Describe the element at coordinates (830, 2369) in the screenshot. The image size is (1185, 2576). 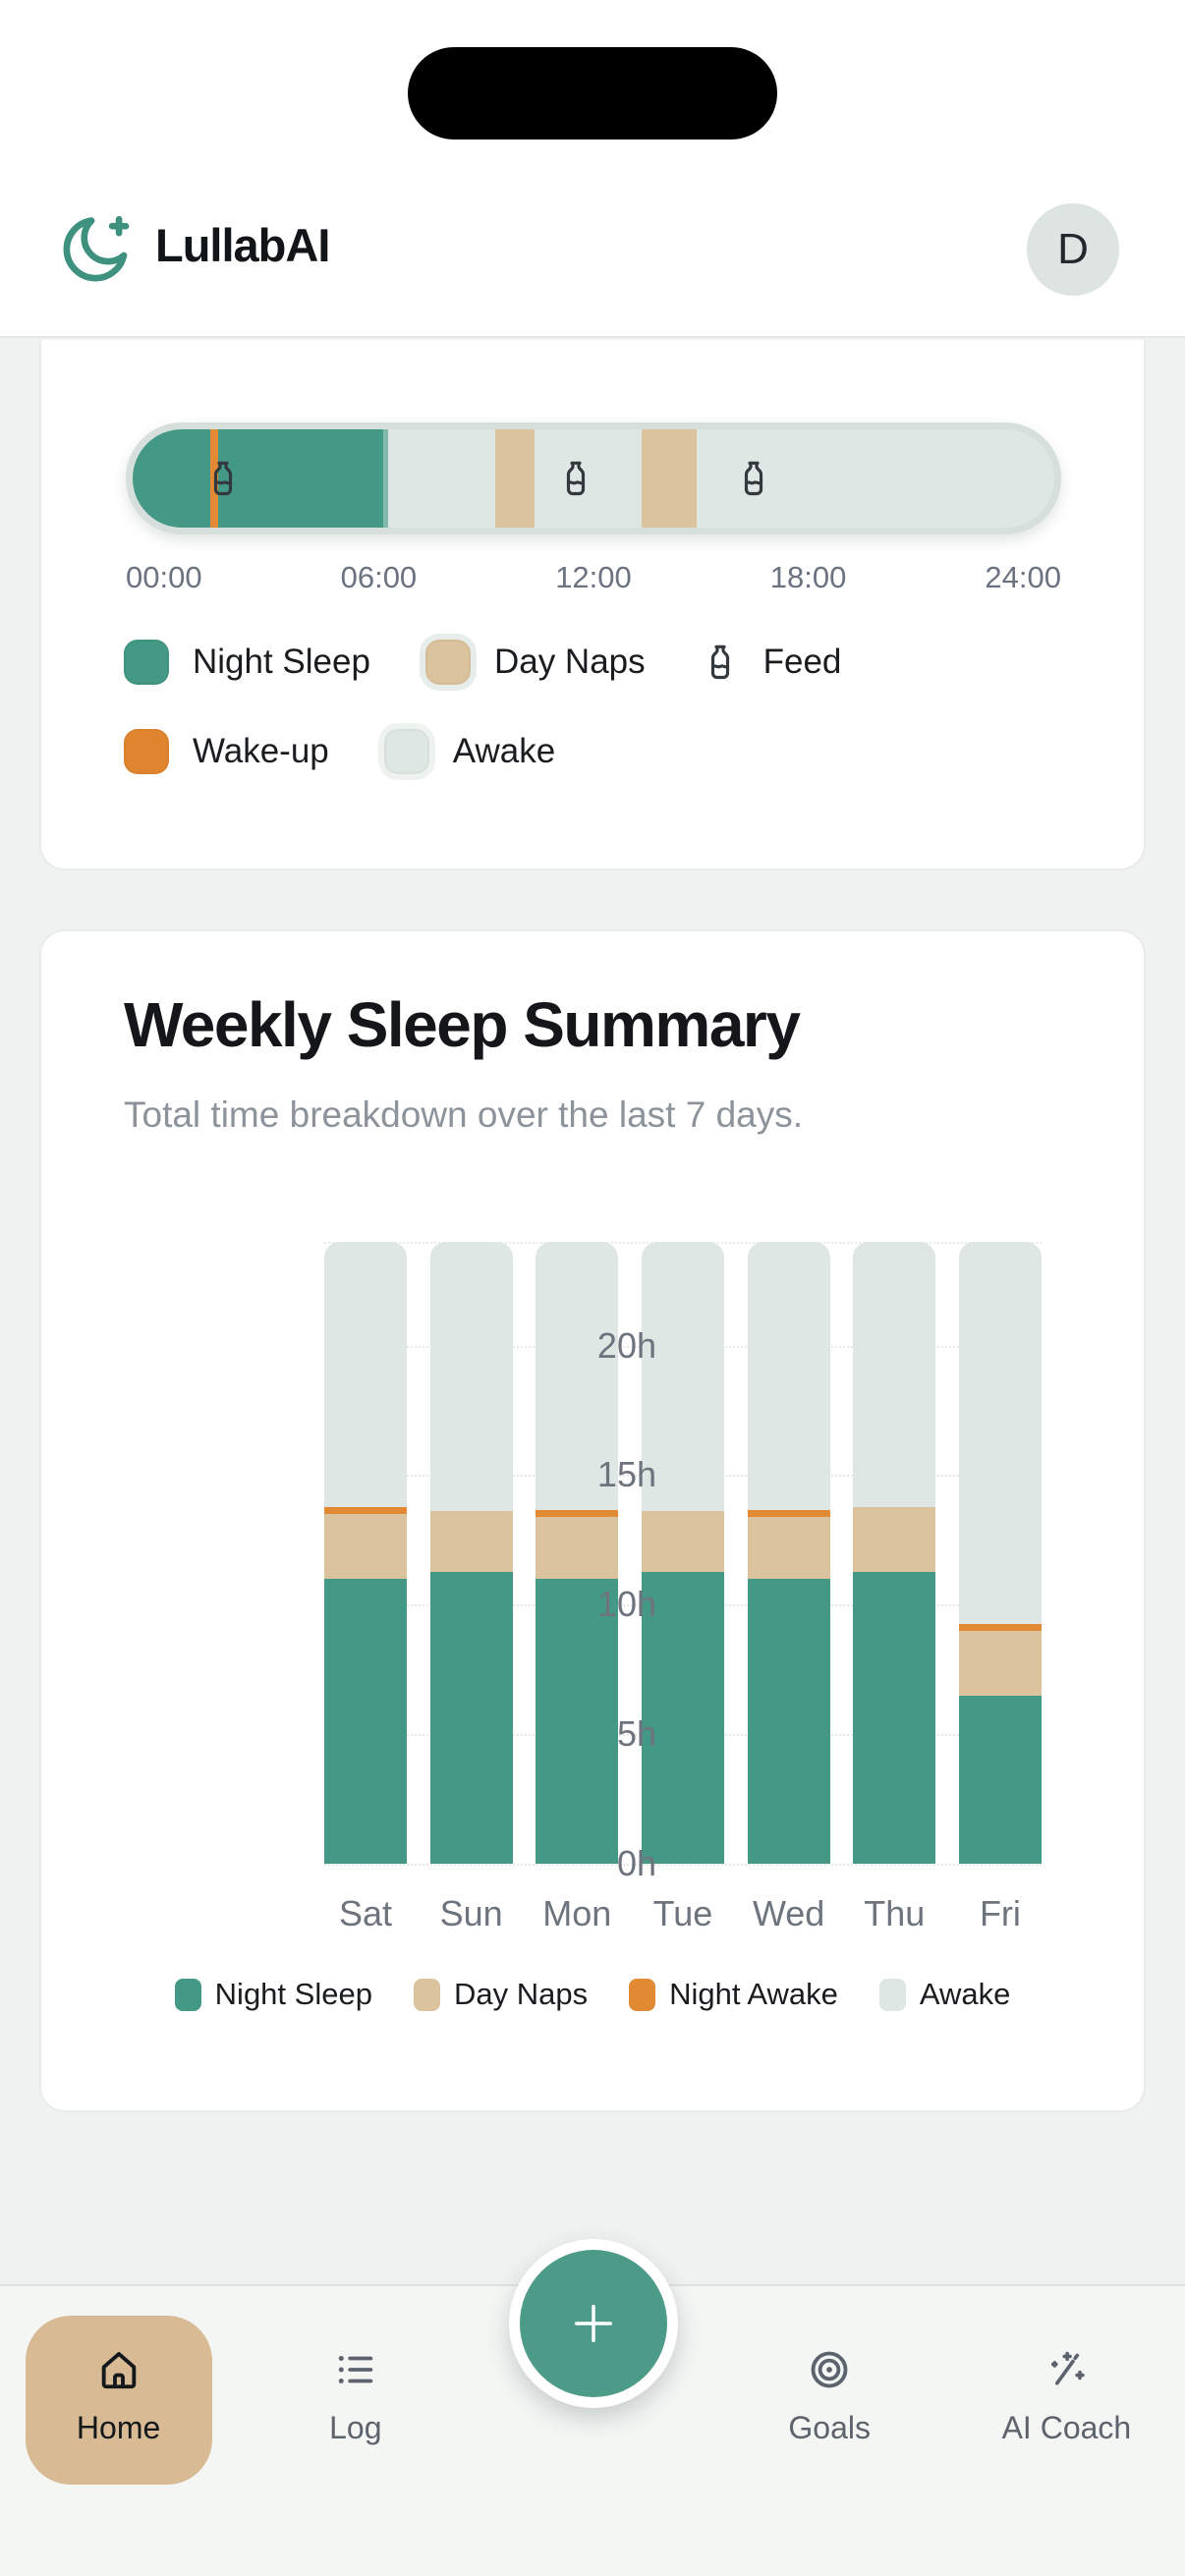
I see `target-icon` at that location.